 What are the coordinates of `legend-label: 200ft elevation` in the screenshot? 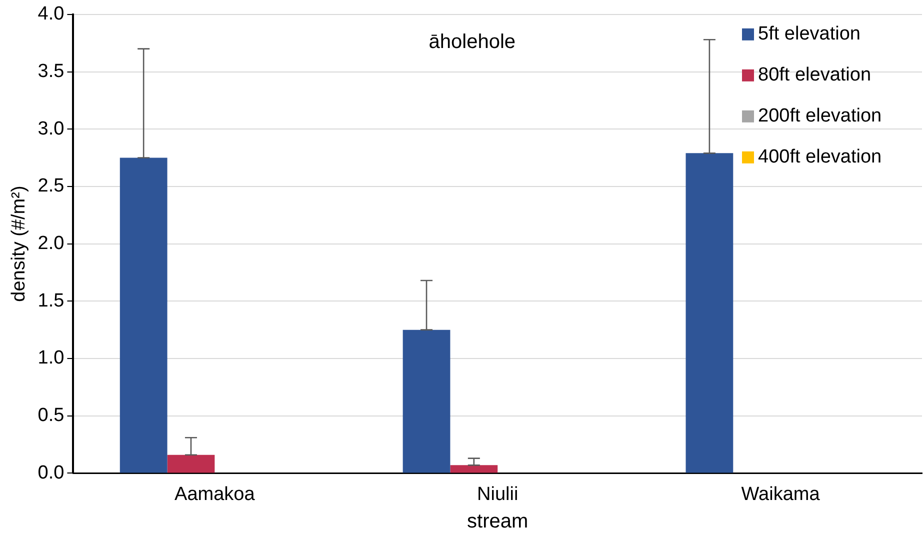 It's located at (820, 116).